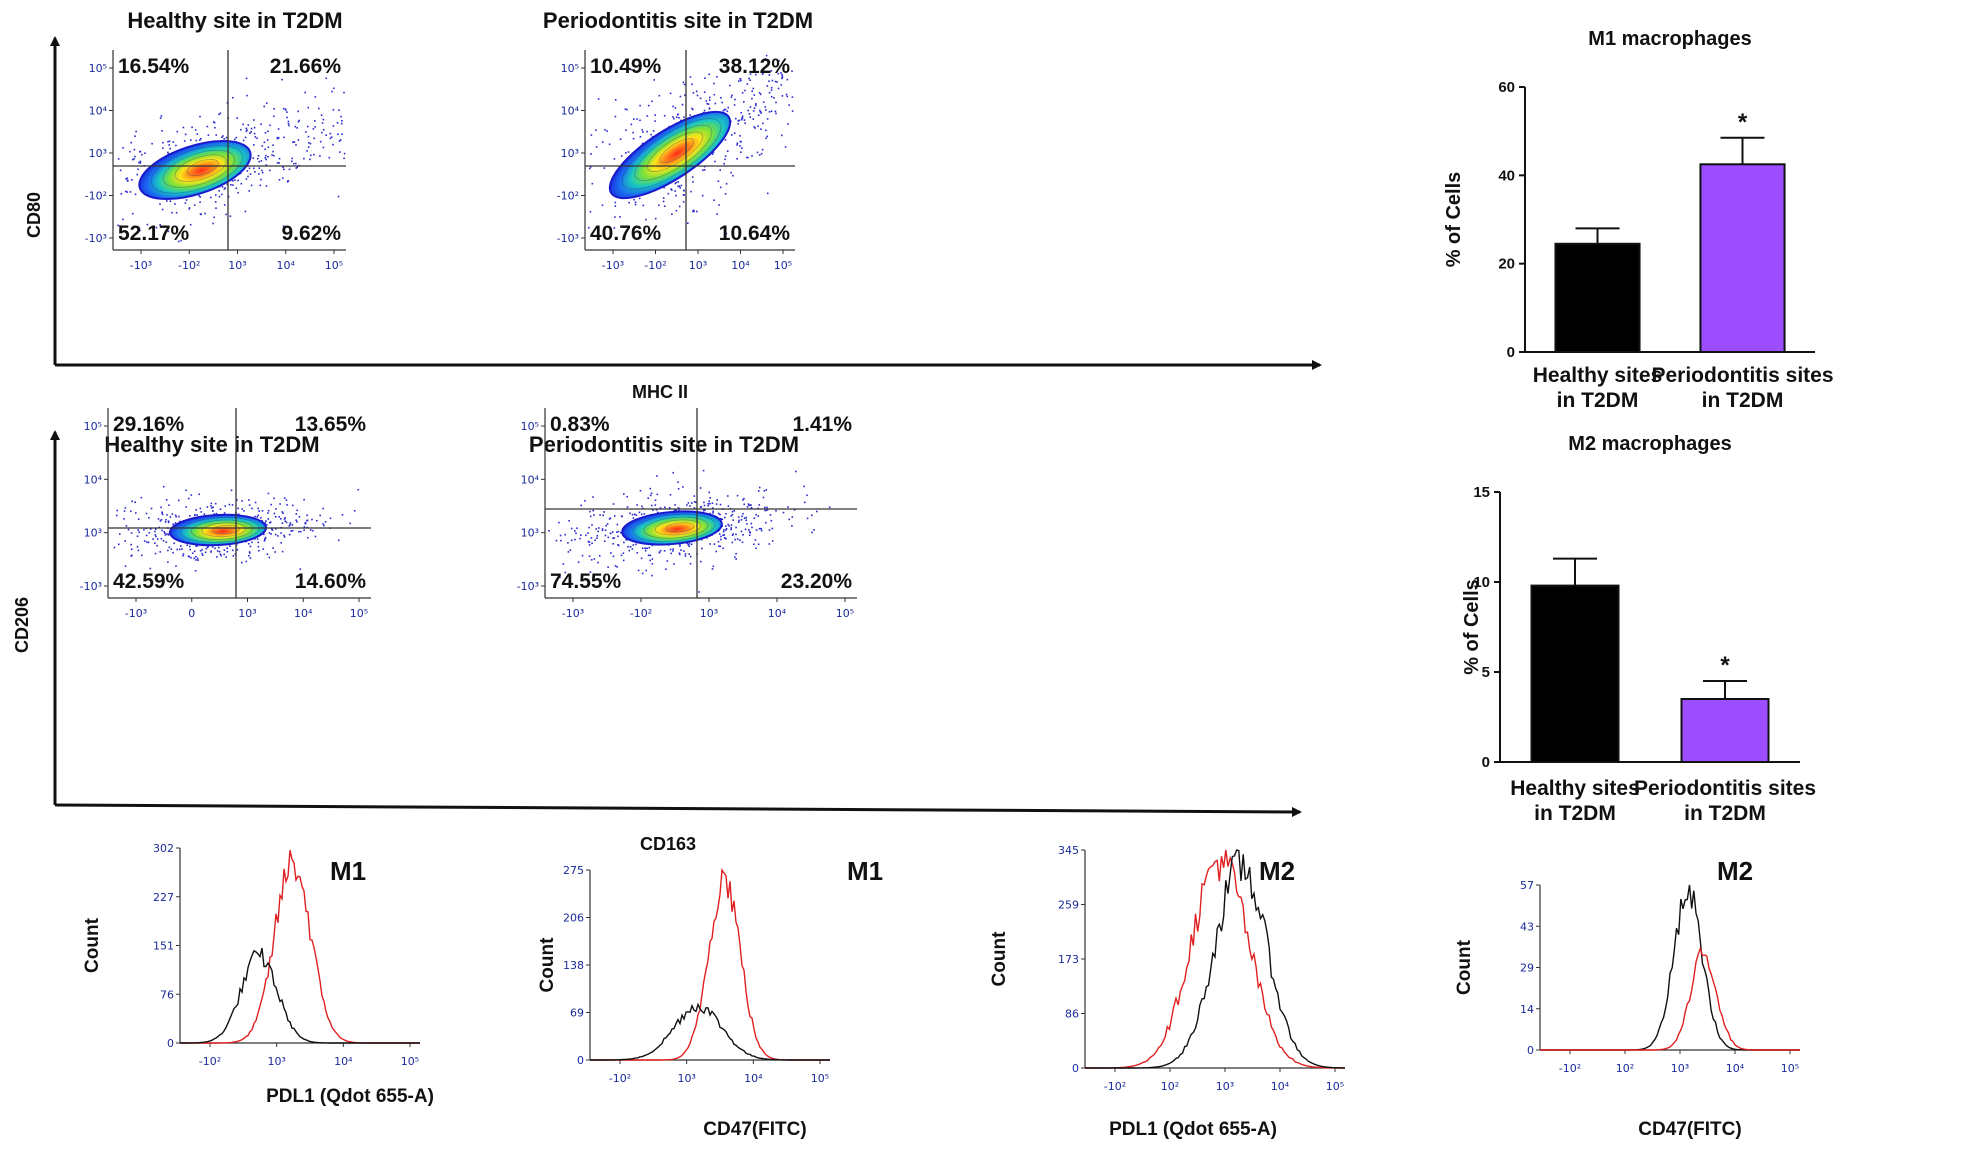  Describe the element at coordinates (660, 392) in the screenshot. I see `row1-xlabel: MHC II` at that location.